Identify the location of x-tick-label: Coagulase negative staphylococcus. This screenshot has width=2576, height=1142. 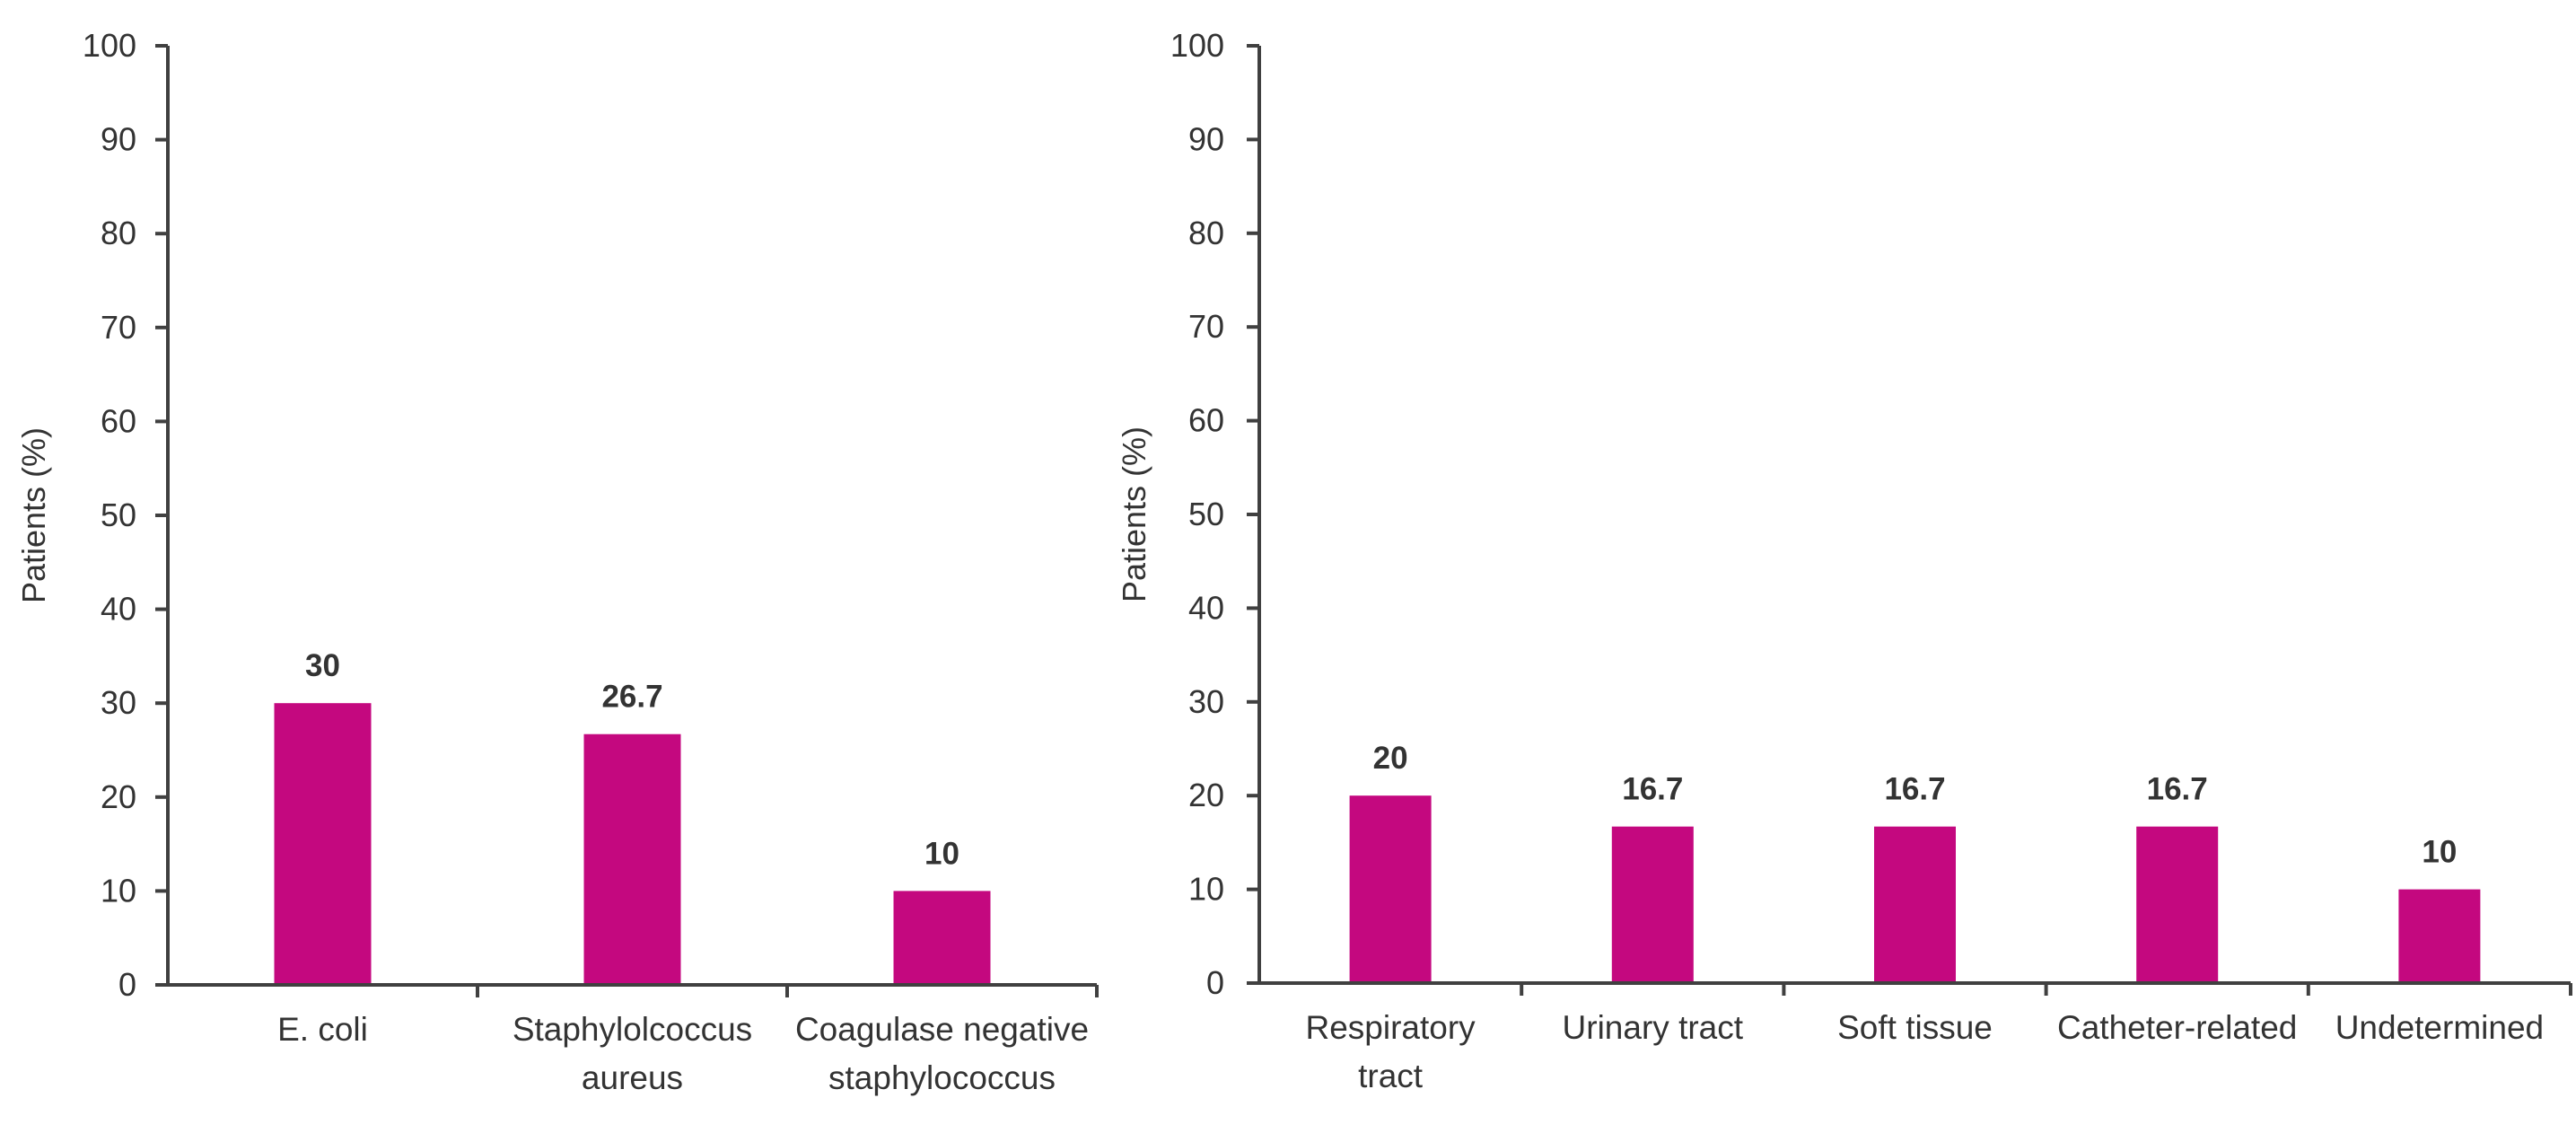
(942, 1054).